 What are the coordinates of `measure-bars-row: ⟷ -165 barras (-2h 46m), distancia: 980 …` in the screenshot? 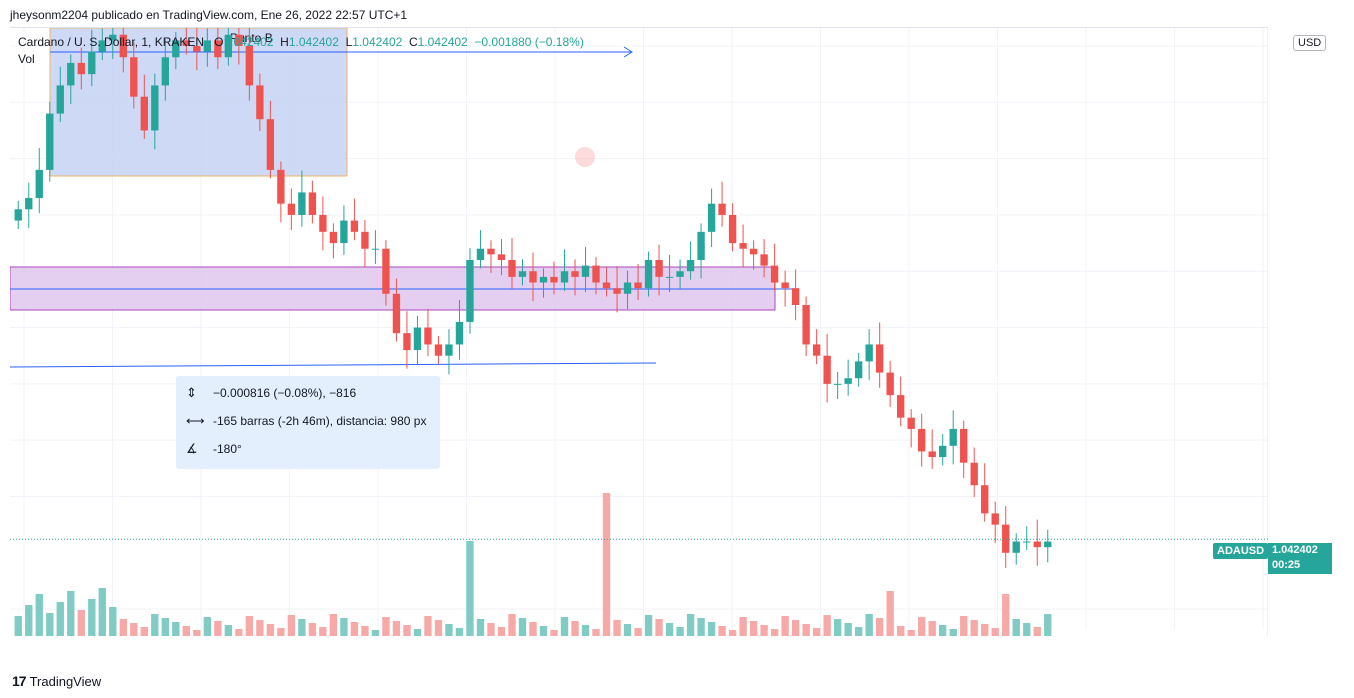 It's located at (306, 421).